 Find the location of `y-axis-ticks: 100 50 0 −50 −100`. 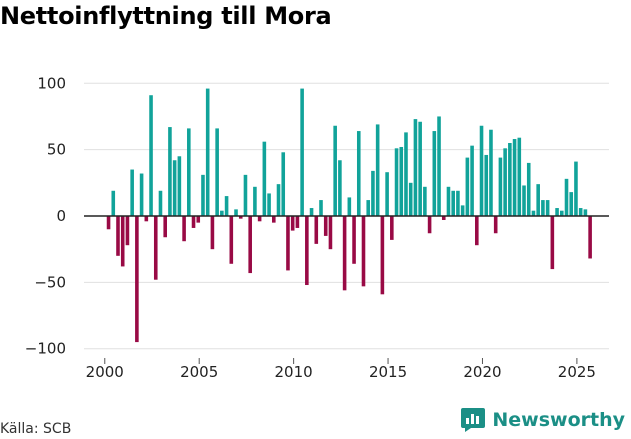

y-axis-ticks: 100 50 0 −50 −100 is located at coordinates (45, 215).